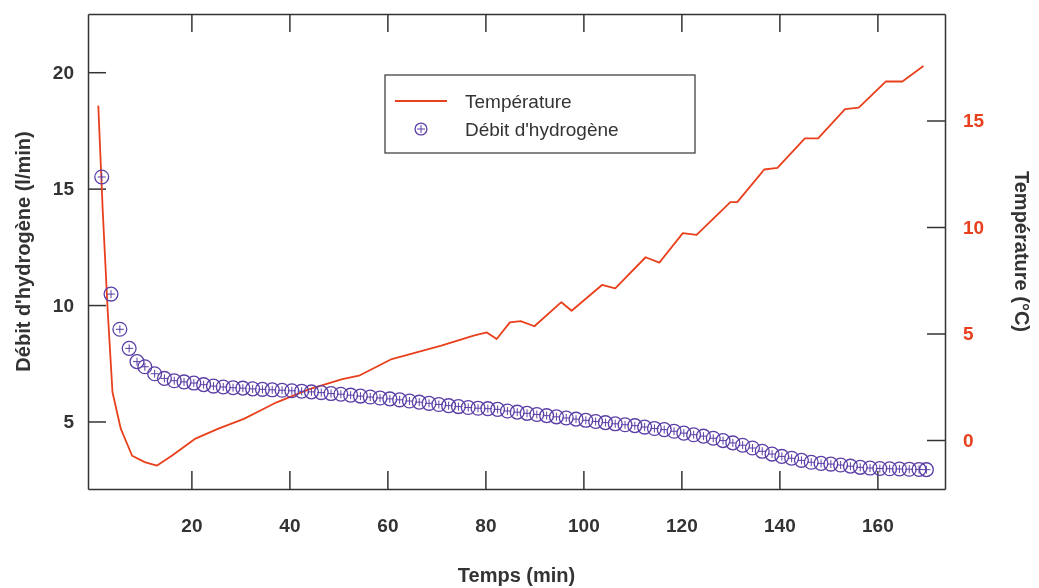  Describe the element at coordinates (878, 526) in the screenshot. I see `x-tick-label: 160` at that location.